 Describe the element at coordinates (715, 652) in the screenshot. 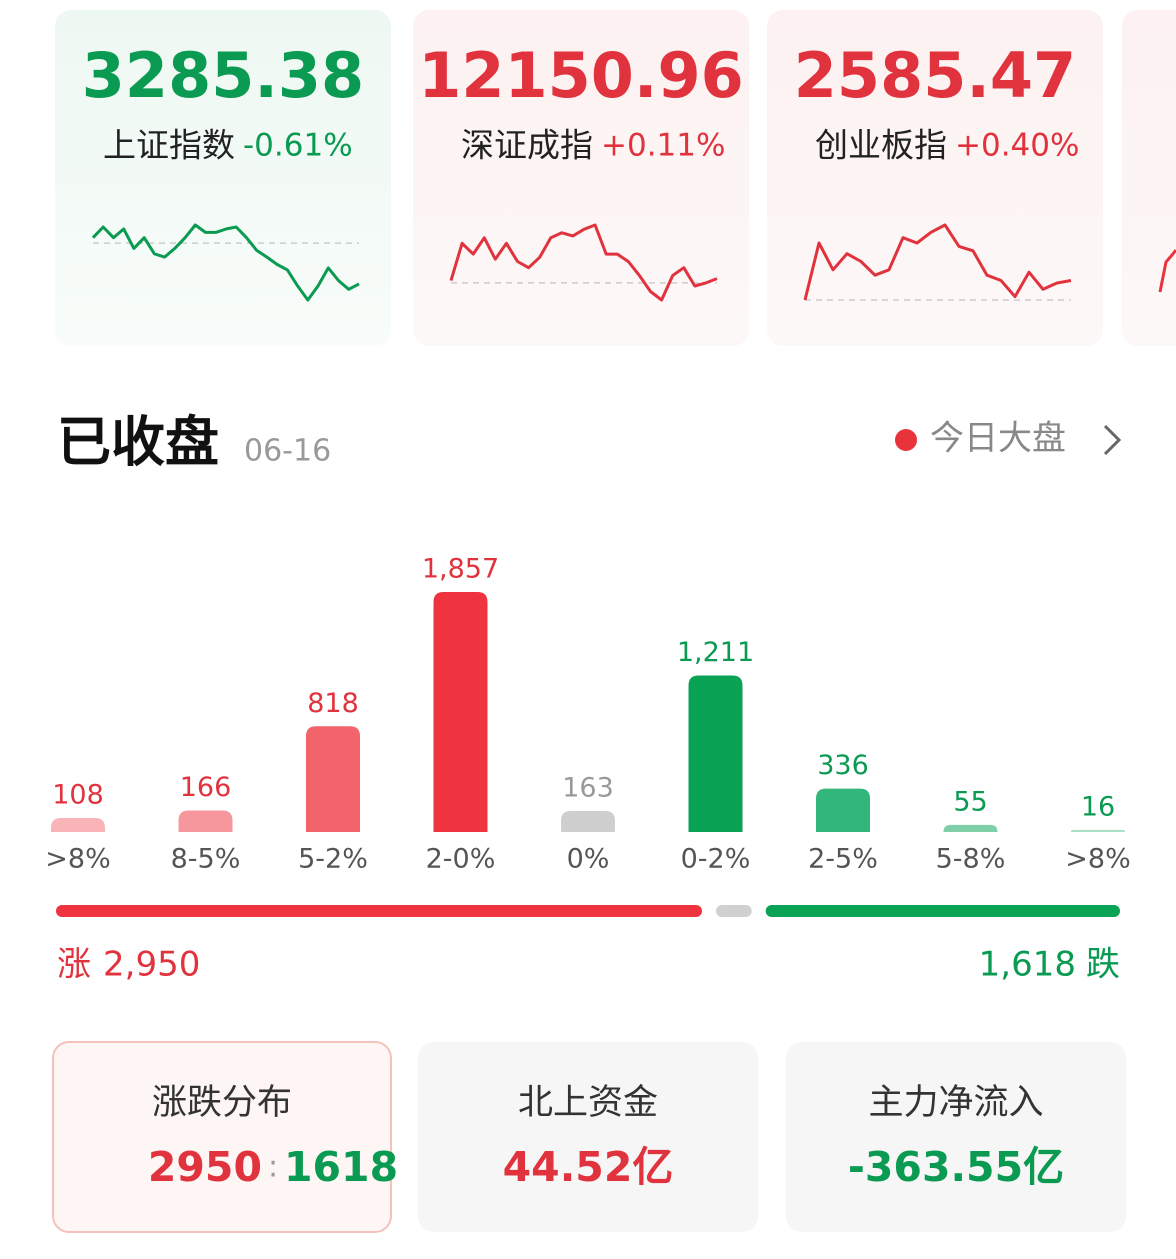

I see `bar-value-label: 1,211` at that location.